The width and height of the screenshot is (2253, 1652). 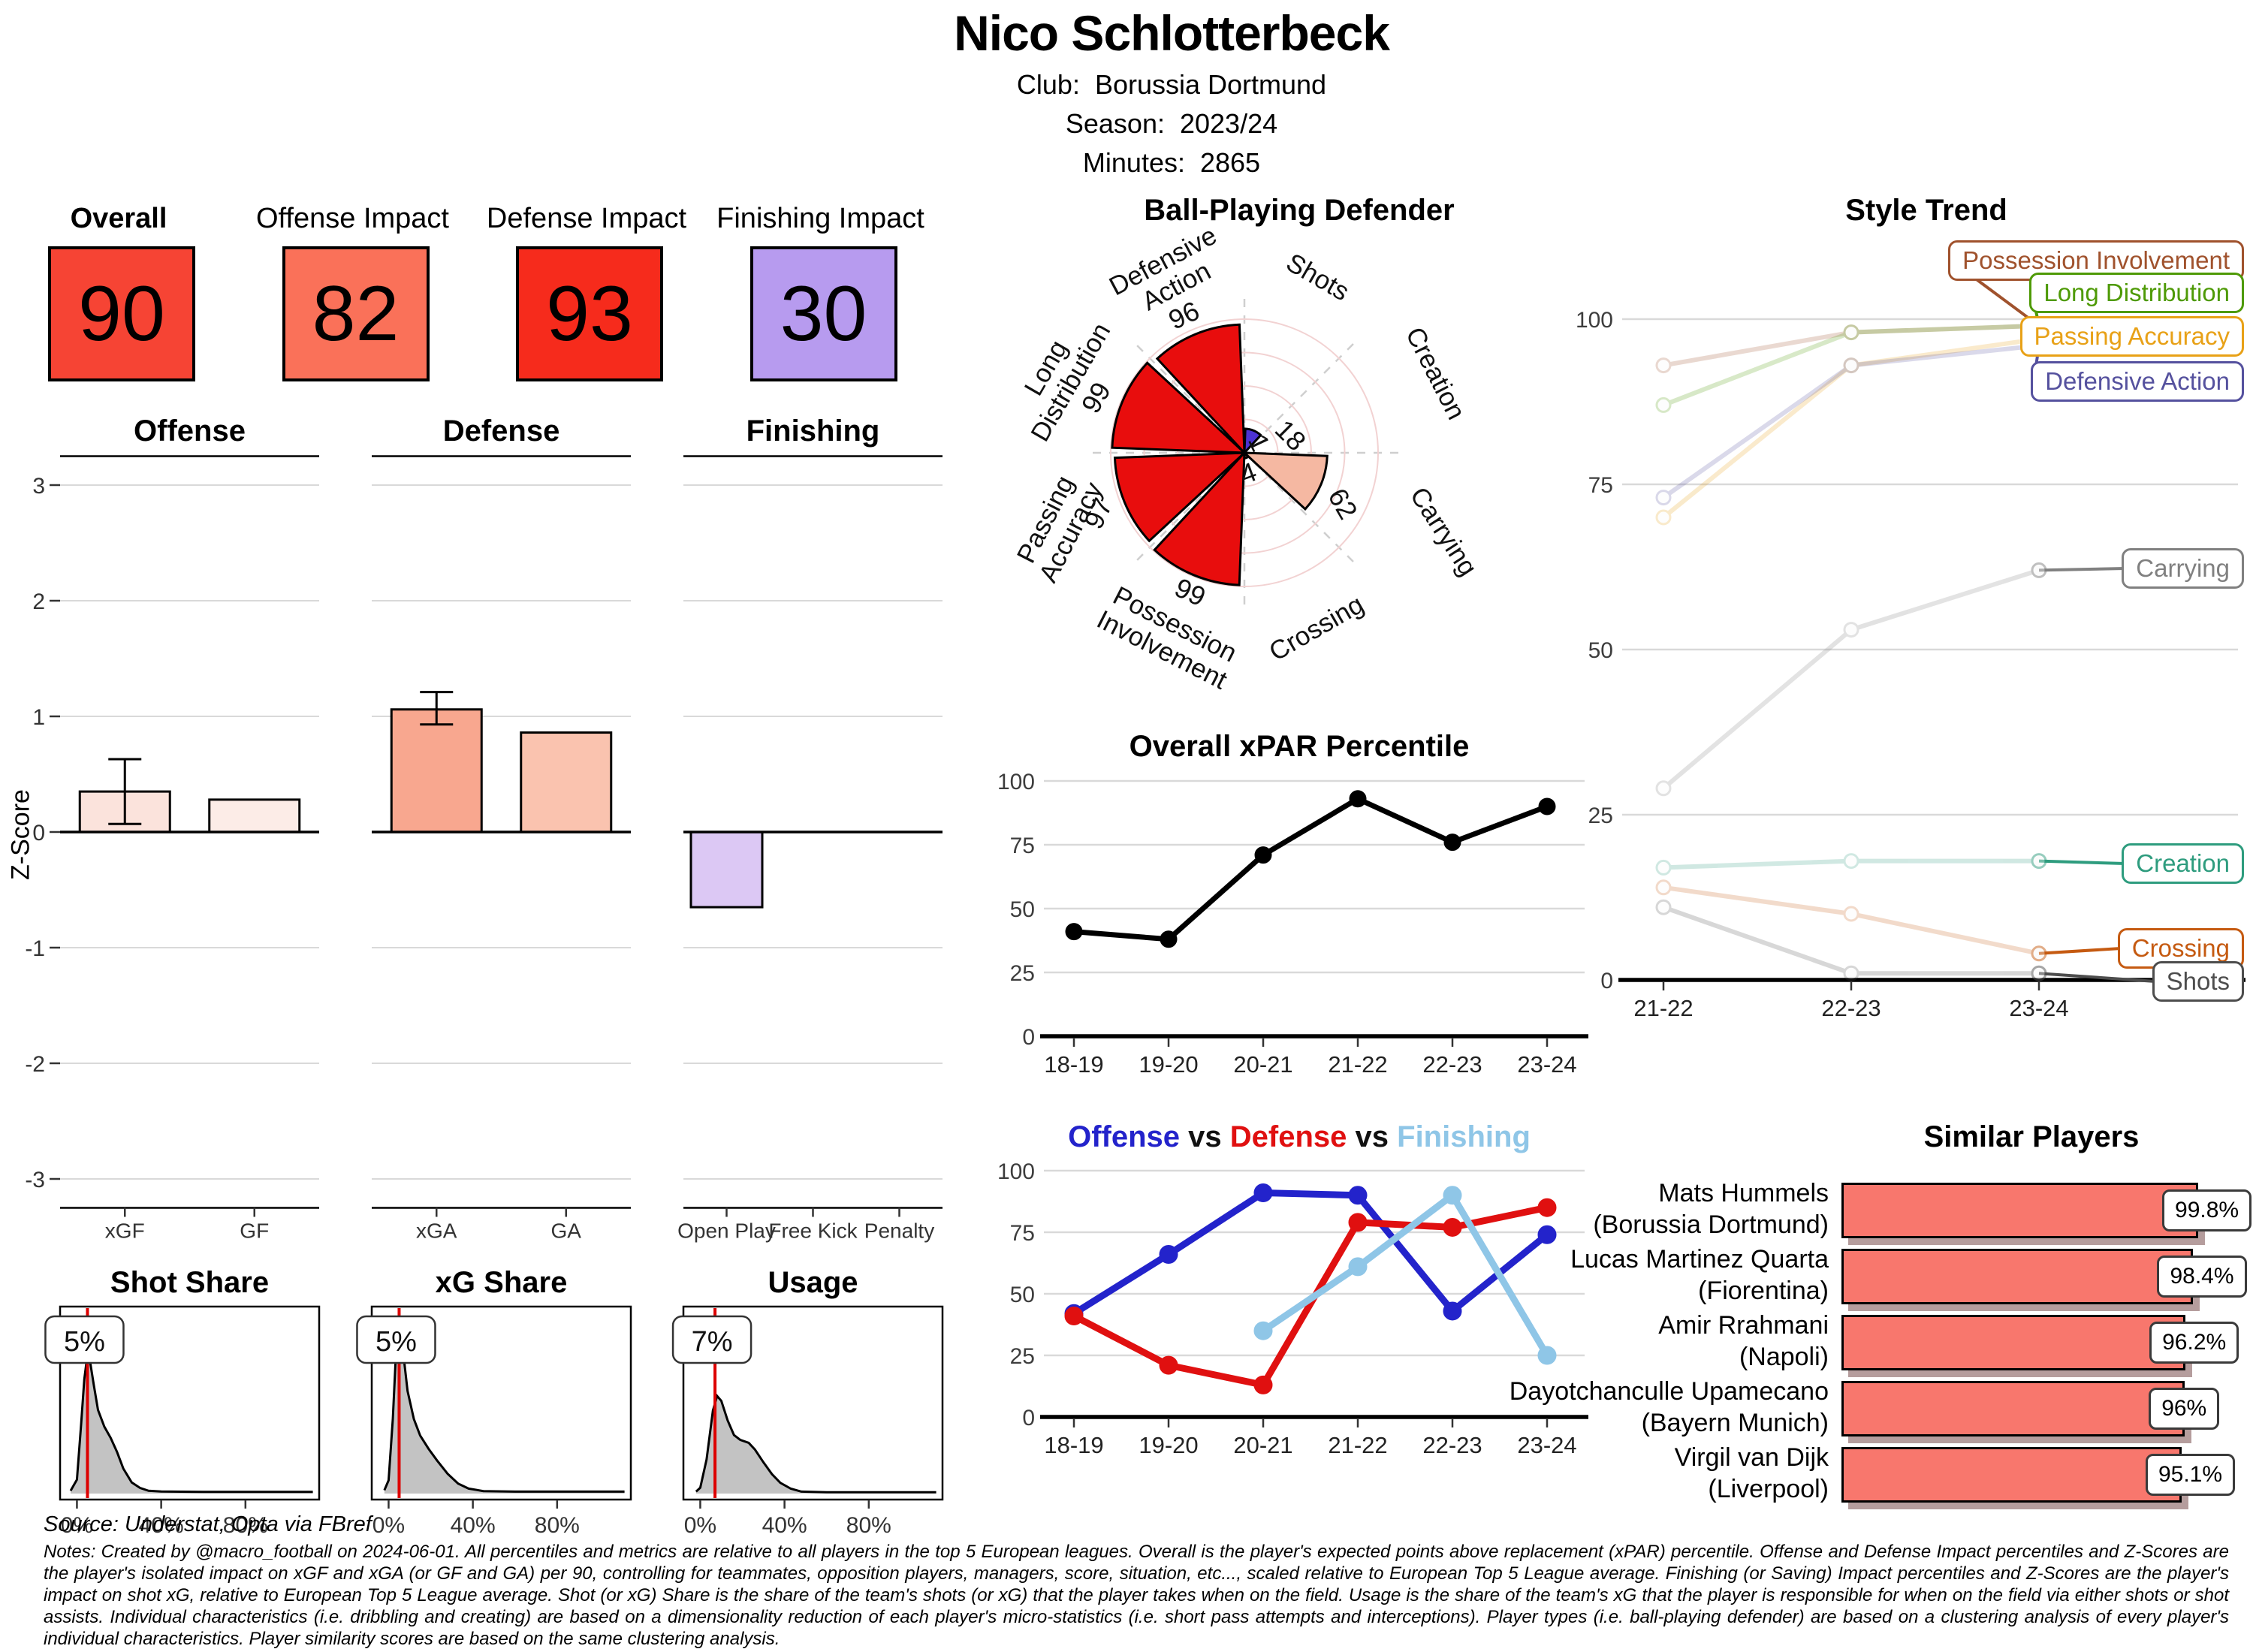 I want to click on trend-label-carrying: Carrying, so click(x=2183, y=568).